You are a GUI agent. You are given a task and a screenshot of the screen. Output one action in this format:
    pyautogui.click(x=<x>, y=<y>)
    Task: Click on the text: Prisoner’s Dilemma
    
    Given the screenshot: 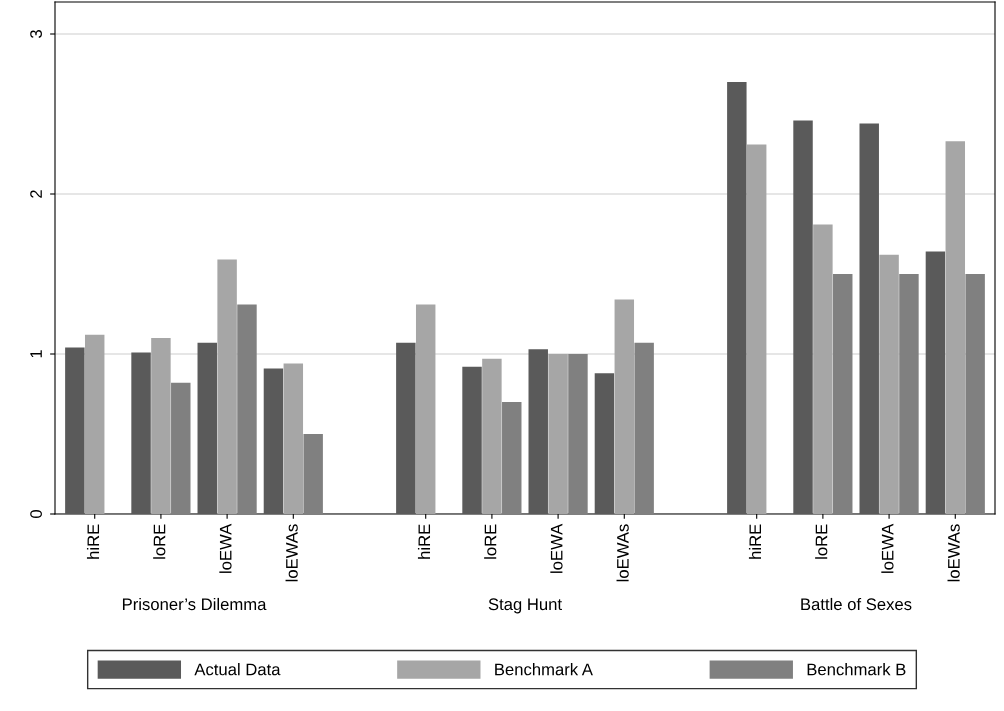 What is the action you would take?
    pyautogui.click(x=194, y=604)
    